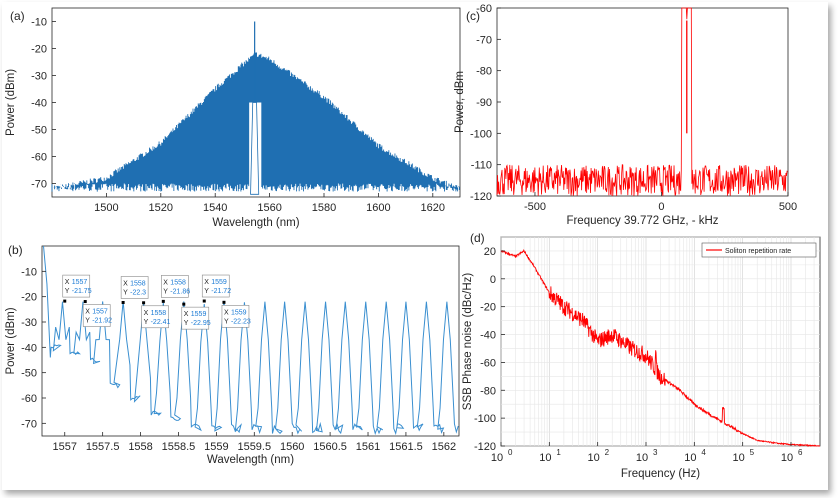  Describe the element at coordinates (481, 197) in the screenshot. I see `ytick-label-c: -120` at that location.